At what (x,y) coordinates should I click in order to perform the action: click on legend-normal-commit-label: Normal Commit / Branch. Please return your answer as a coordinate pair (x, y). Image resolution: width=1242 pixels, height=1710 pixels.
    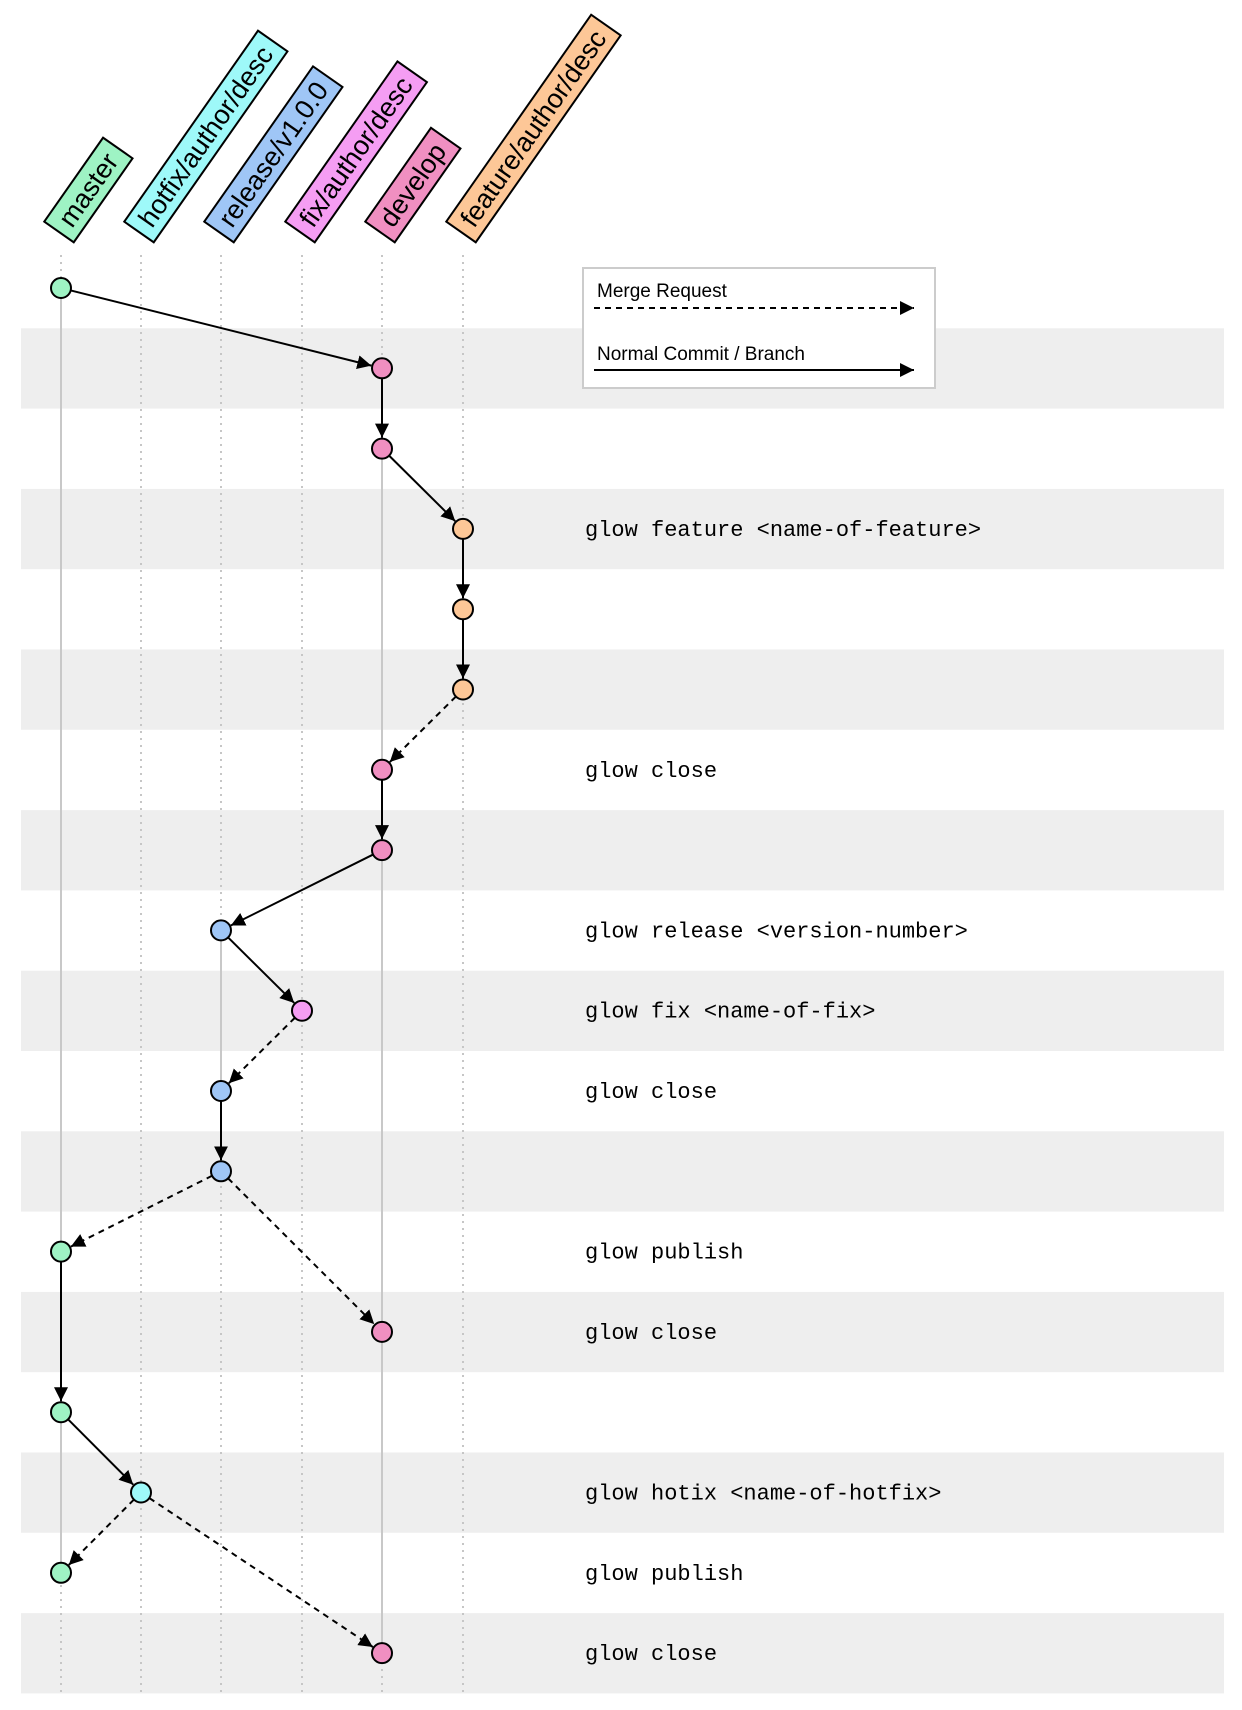
    Looking at the image, I should click on (701, 354).